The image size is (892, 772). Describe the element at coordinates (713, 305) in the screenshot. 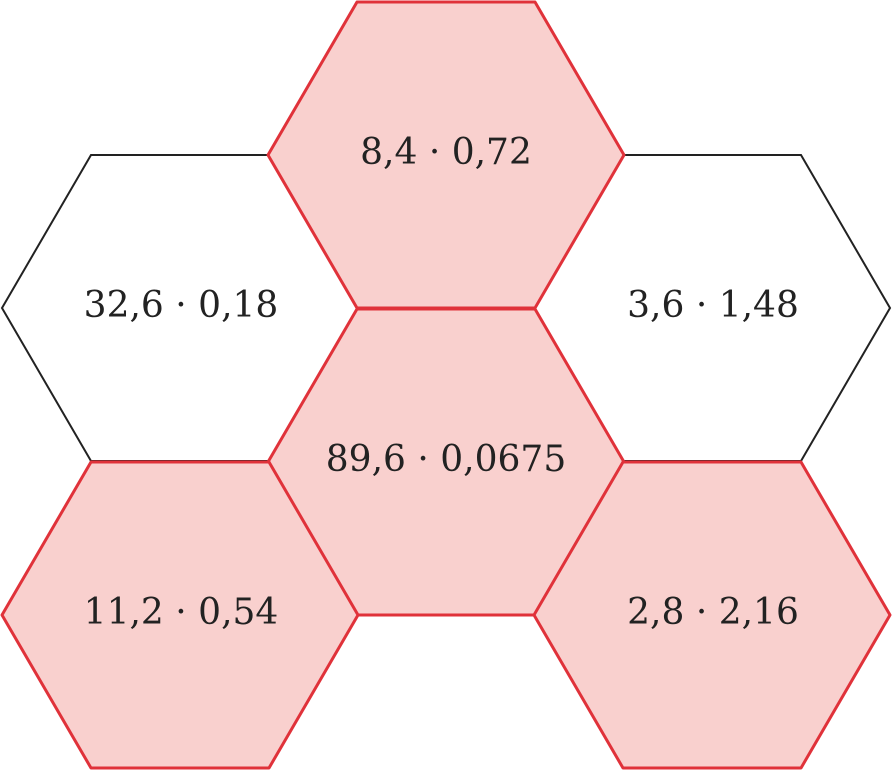

I see `hexagon-label: 3,6 · 1,48` at that location.